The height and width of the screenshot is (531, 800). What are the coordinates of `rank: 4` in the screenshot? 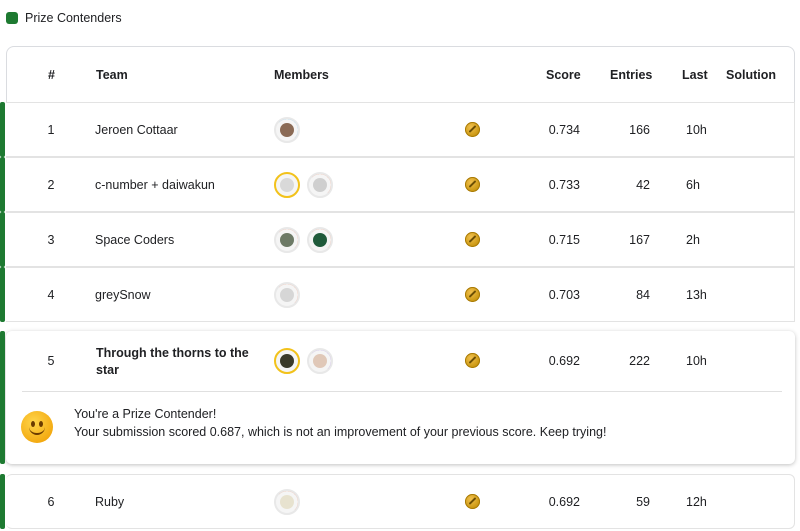 It's located at (51, 295).